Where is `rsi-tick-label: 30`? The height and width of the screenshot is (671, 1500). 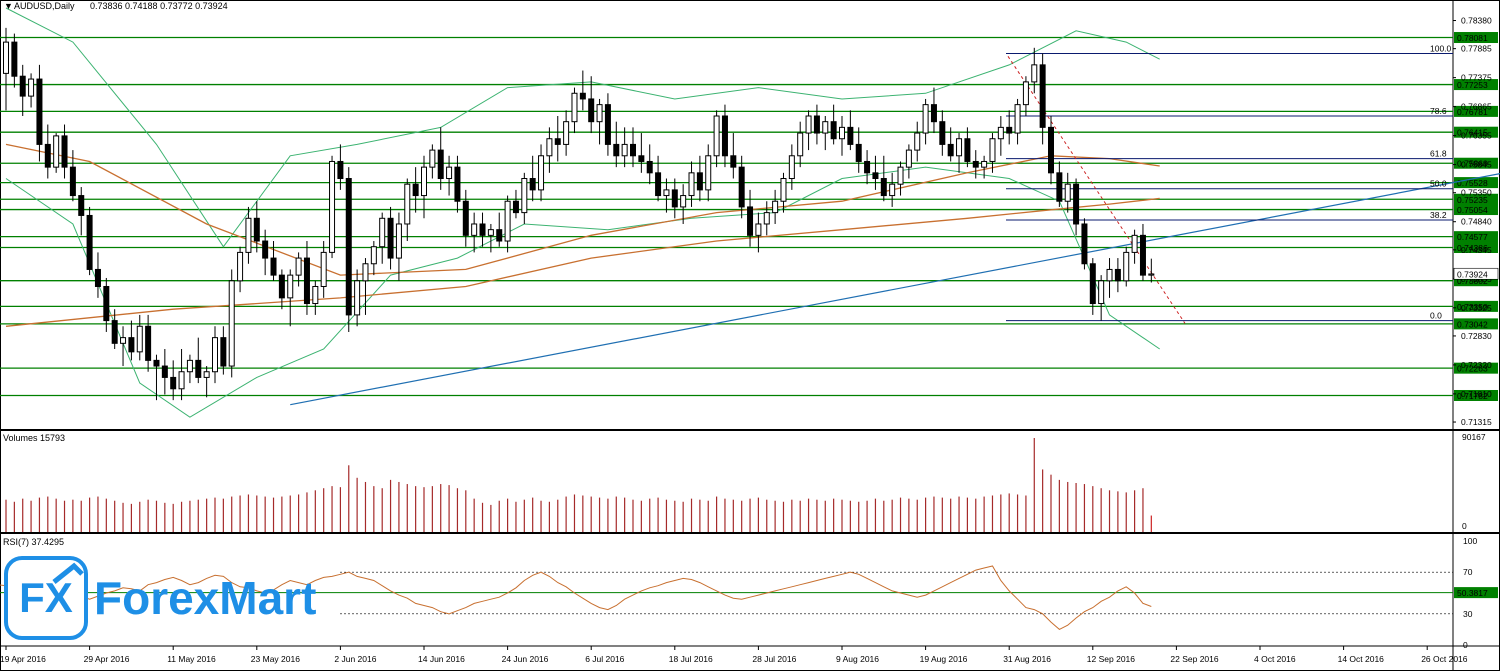 rsi-tick-label: 30 is located at coordinates (1468, 614).